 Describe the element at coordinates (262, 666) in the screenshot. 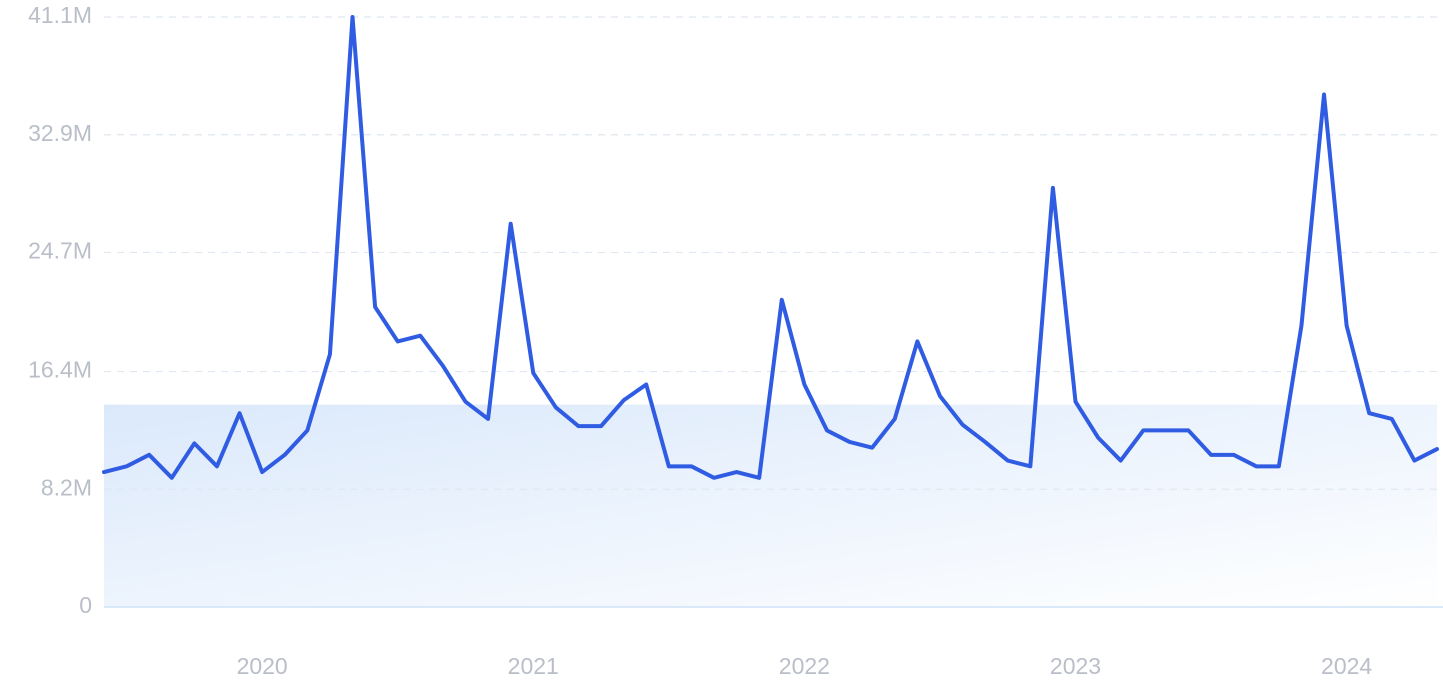

I see `x-tick-label: 2020` at that location.